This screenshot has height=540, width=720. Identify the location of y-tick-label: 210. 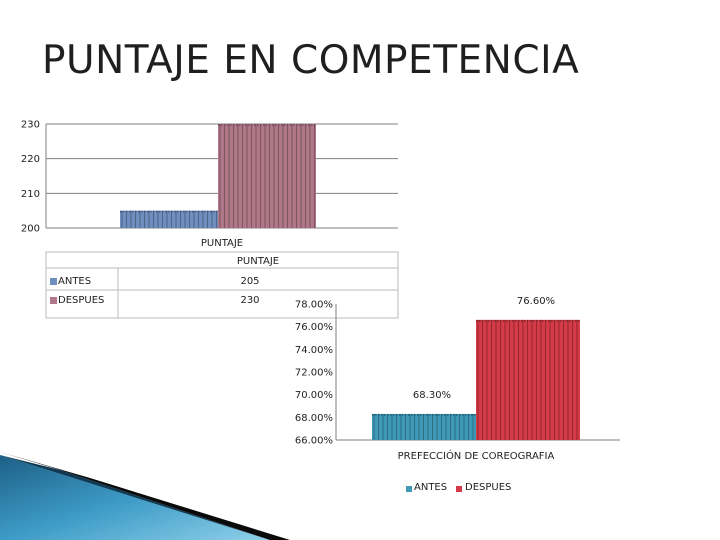
(30, 194).